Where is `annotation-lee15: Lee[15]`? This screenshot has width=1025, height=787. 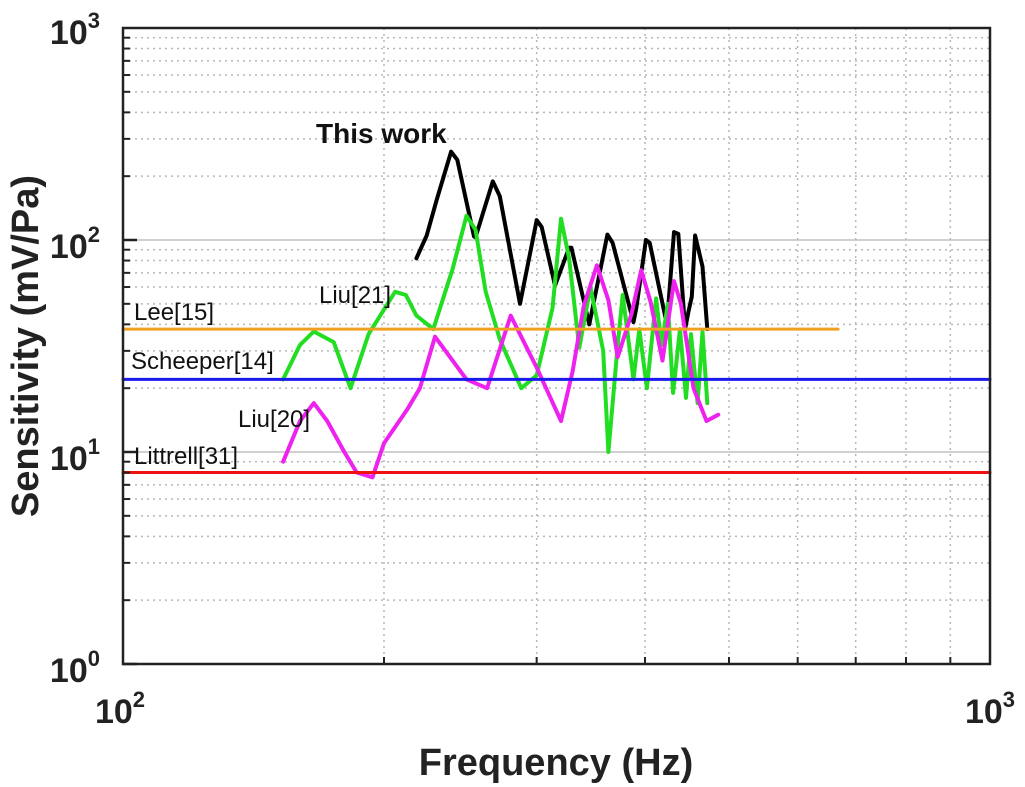
annotation-lee15: Lee[15] is located at coordinates (174, 312).